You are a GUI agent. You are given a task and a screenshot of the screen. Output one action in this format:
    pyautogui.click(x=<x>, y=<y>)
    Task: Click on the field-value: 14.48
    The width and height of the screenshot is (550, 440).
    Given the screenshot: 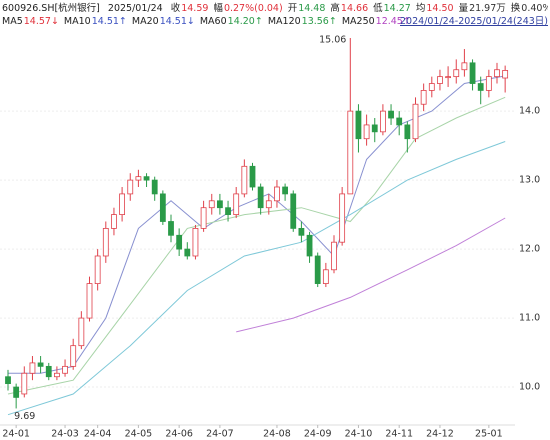 What is the action you would take?
    pyautogui.click(x=312, y=8)
    